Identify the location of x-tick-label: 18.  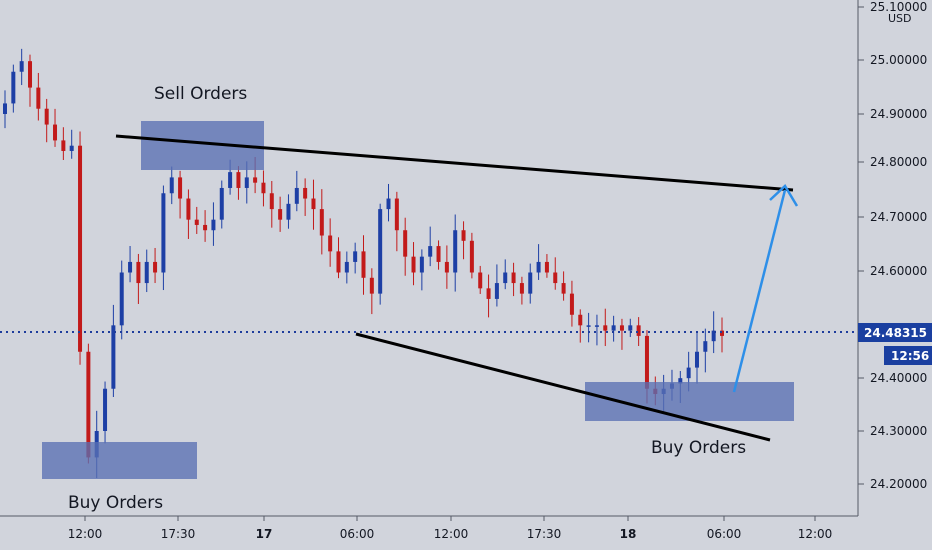
(628, 534).